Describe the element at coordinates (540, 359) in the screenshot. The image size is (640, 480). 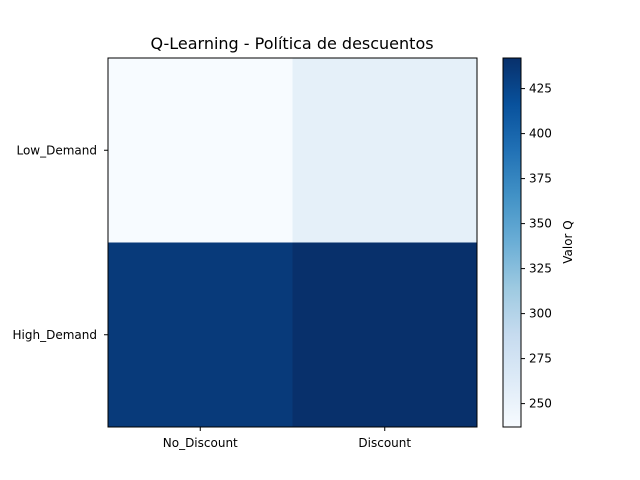
I see `colorbar-tick-label: 275` at that location.